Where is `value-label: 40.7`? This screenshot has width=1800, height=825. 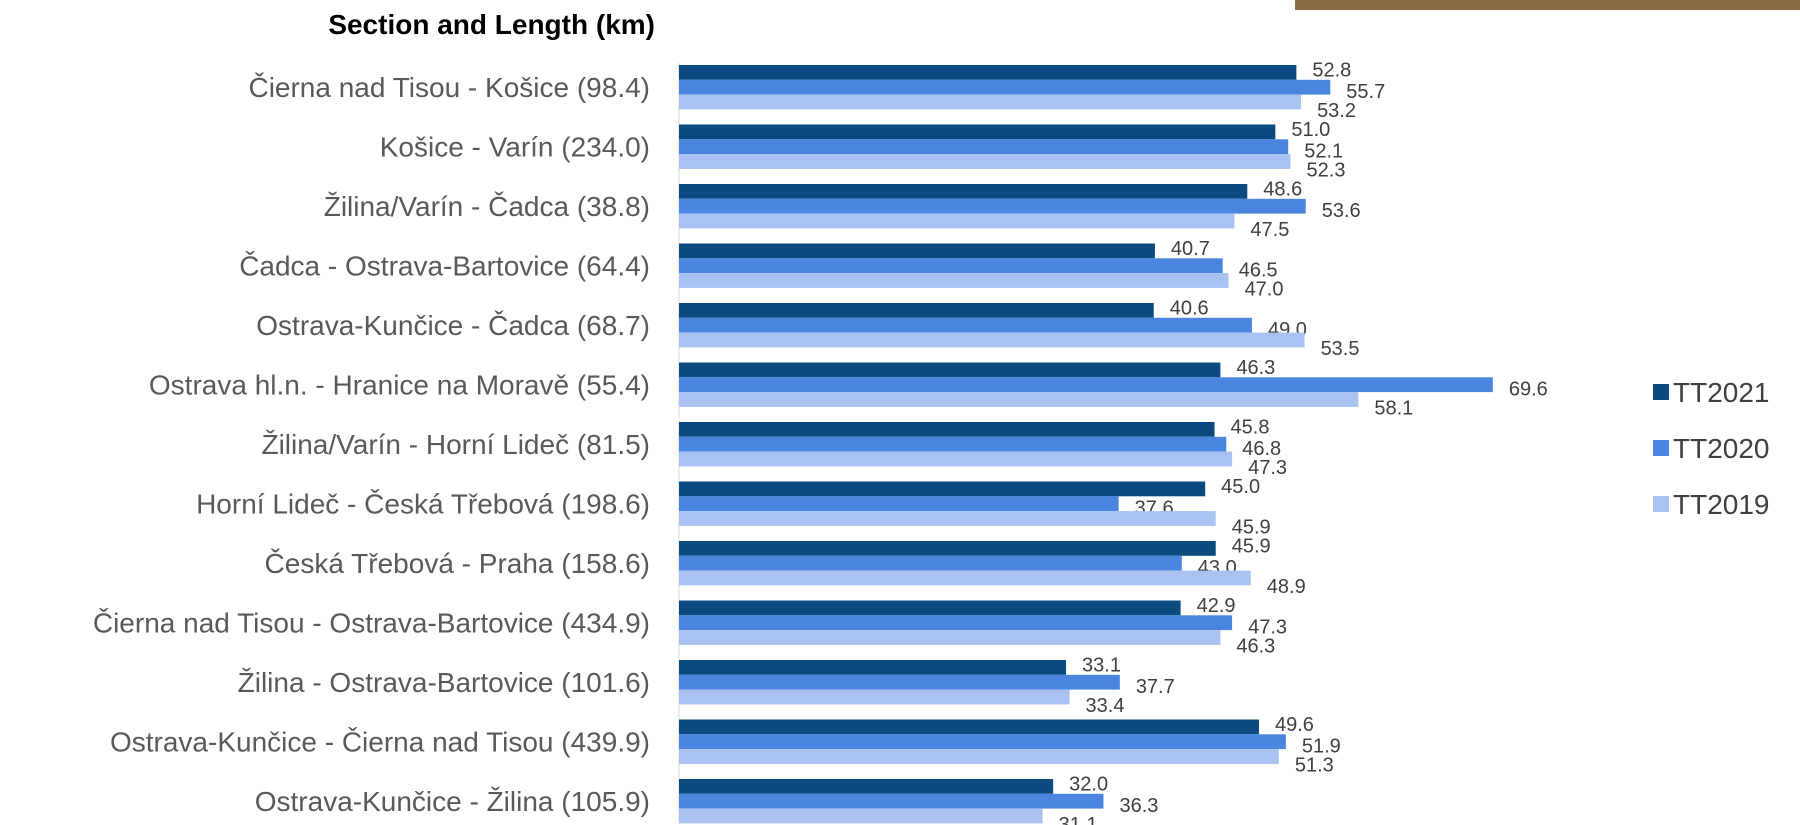 value-label: 40.7 is located at coordinates (1190, 249).